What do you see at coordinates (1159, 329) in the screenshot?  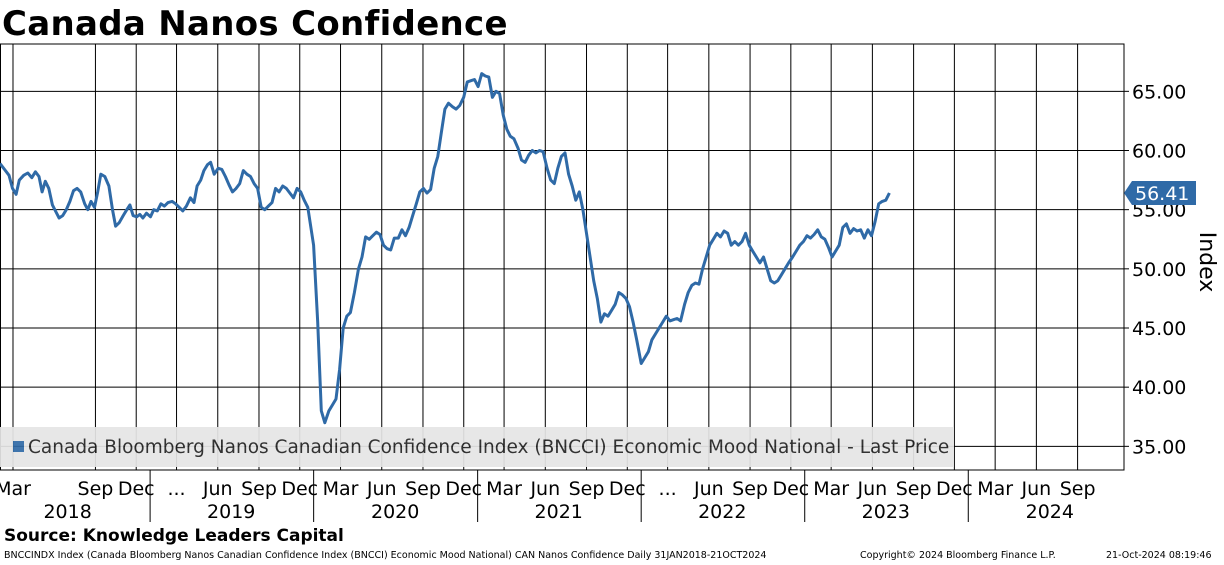 I see `y-tick-label: 45.00` at bounding box center [1159, 329].